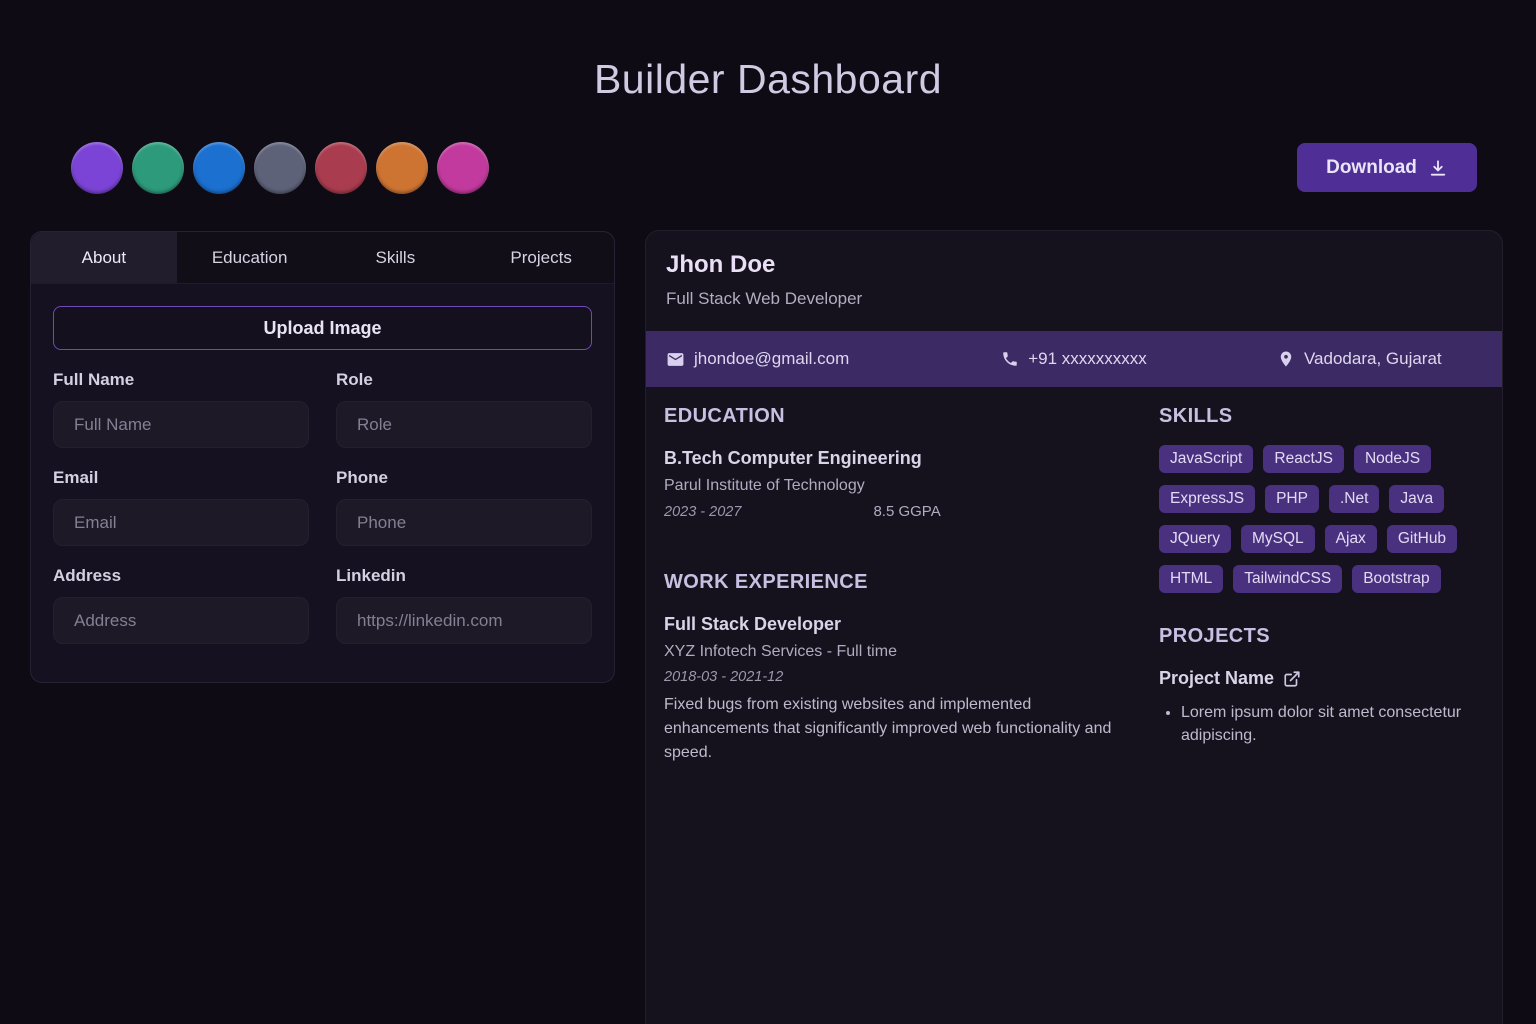  Describe the element at coordinates (753, 624) in the screenshot. I see `job-title: Full Stack Developer` at that location.